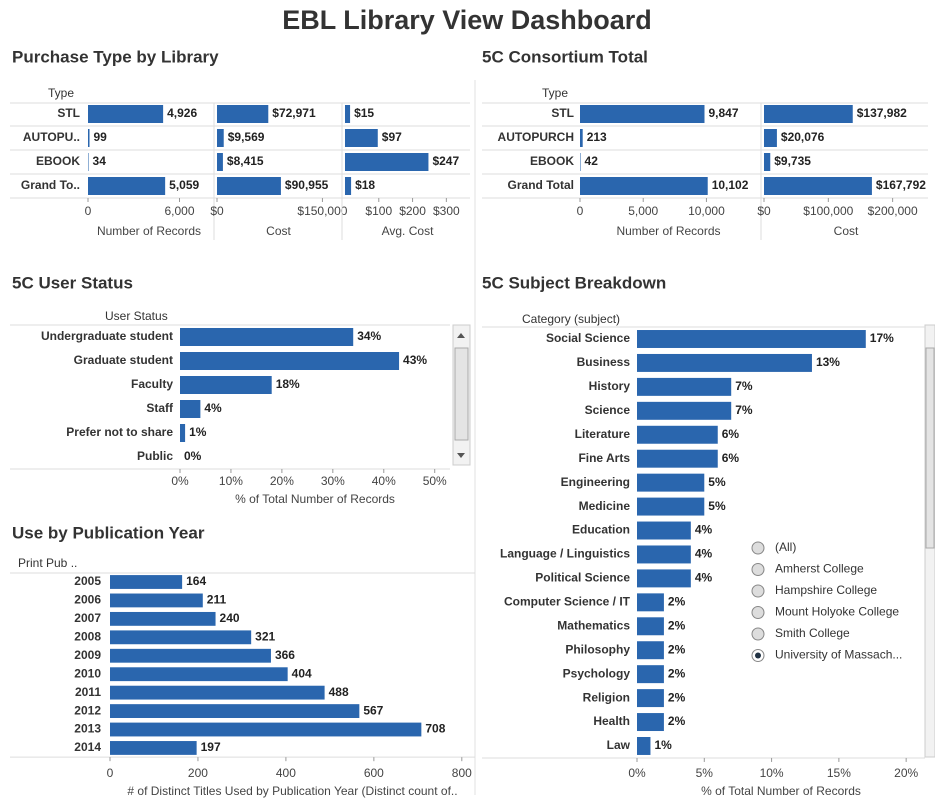  I want to click on axis-title: Number of Records, so click(149, 231).